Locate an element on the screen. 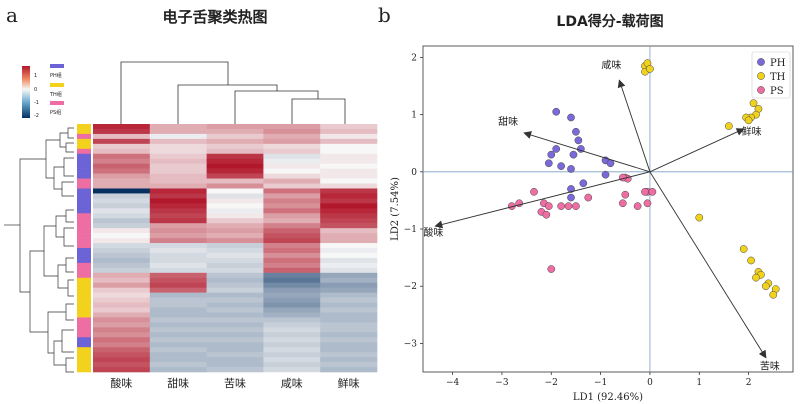 Image resolution: width=800 pixels, height=404 pixels. colorbar-tick: 1 is located at coordinates (35, 76).